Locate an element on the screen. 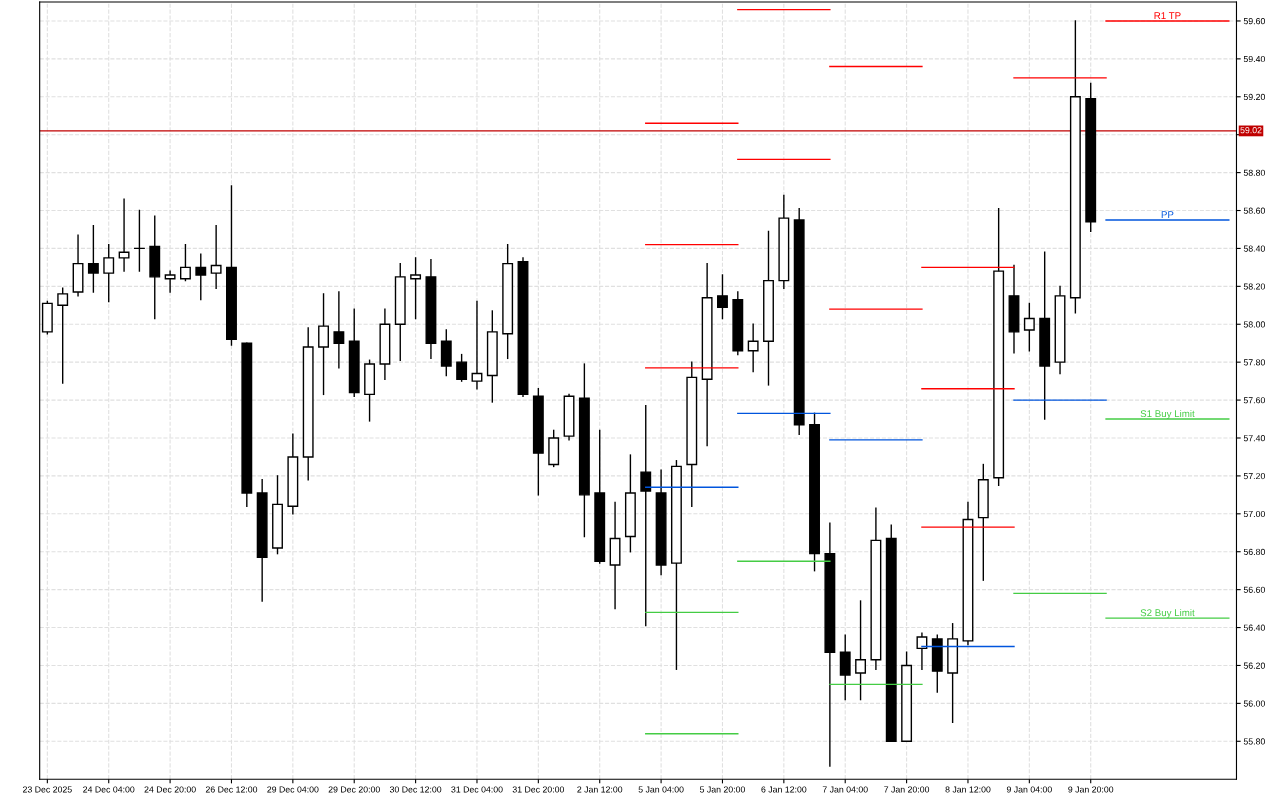  y-tick-label: 59.20 is located at coordinates (1254, 97).